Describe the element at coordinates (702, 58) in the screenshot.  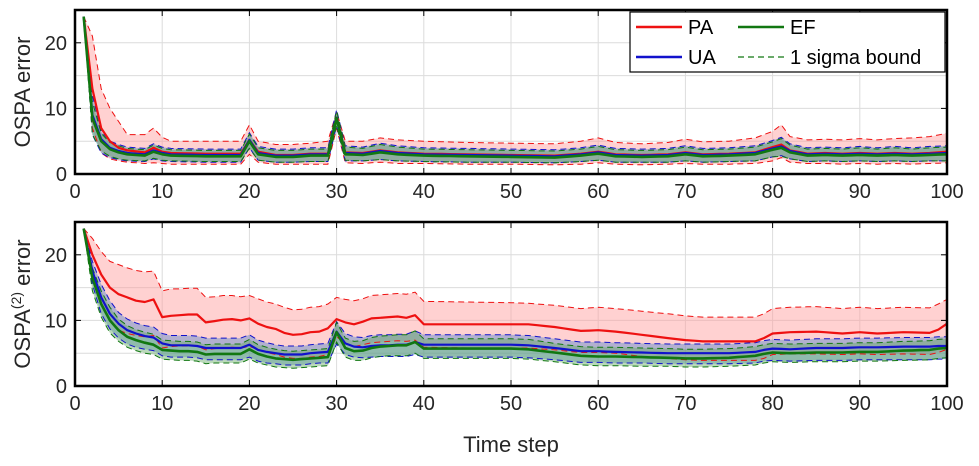
I see `legend-label-ua: UA` at that location.